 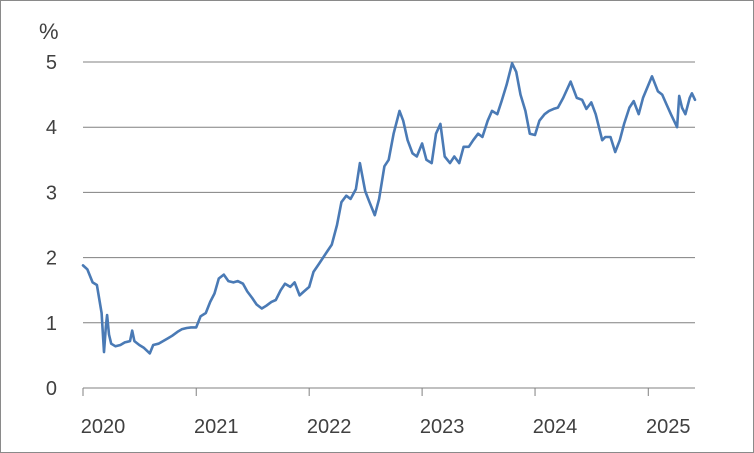 I want to click on x-tick-label: 2024, so click(x=555, y=427).